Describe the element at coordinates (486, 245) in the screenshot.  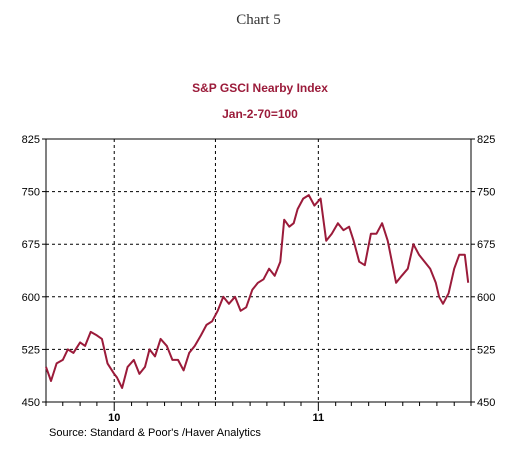
I see `y-tick-label-right: 675` at that location.